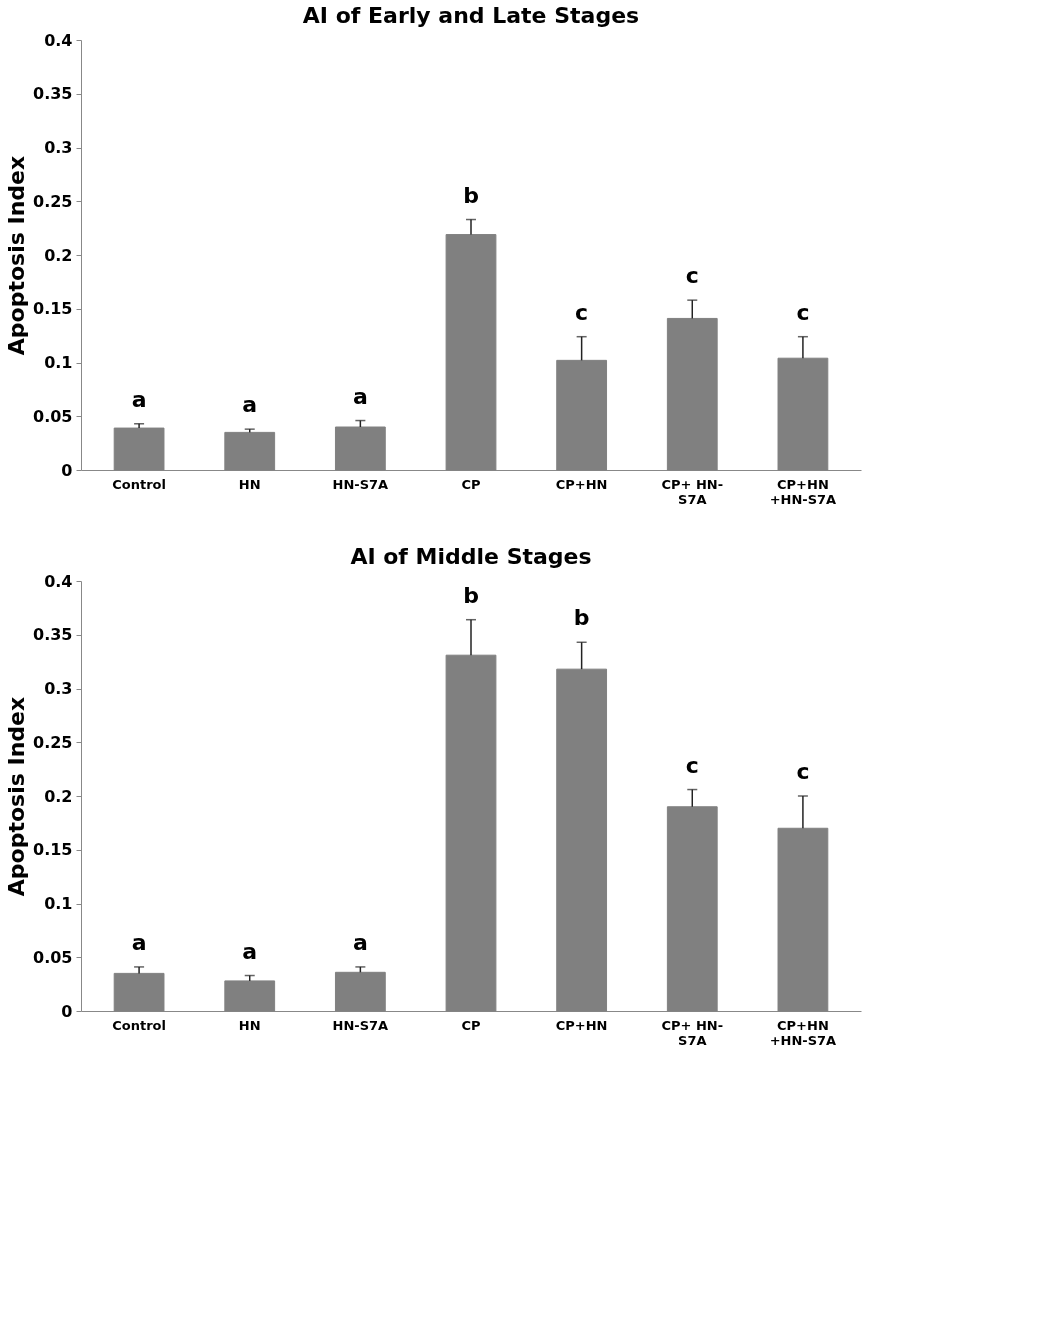 The image size is (1042, 1326). Describe the element at coordinates (471, 15) in the screenshot. I see `chart-title: AI of Early and Late Stages` at that location.